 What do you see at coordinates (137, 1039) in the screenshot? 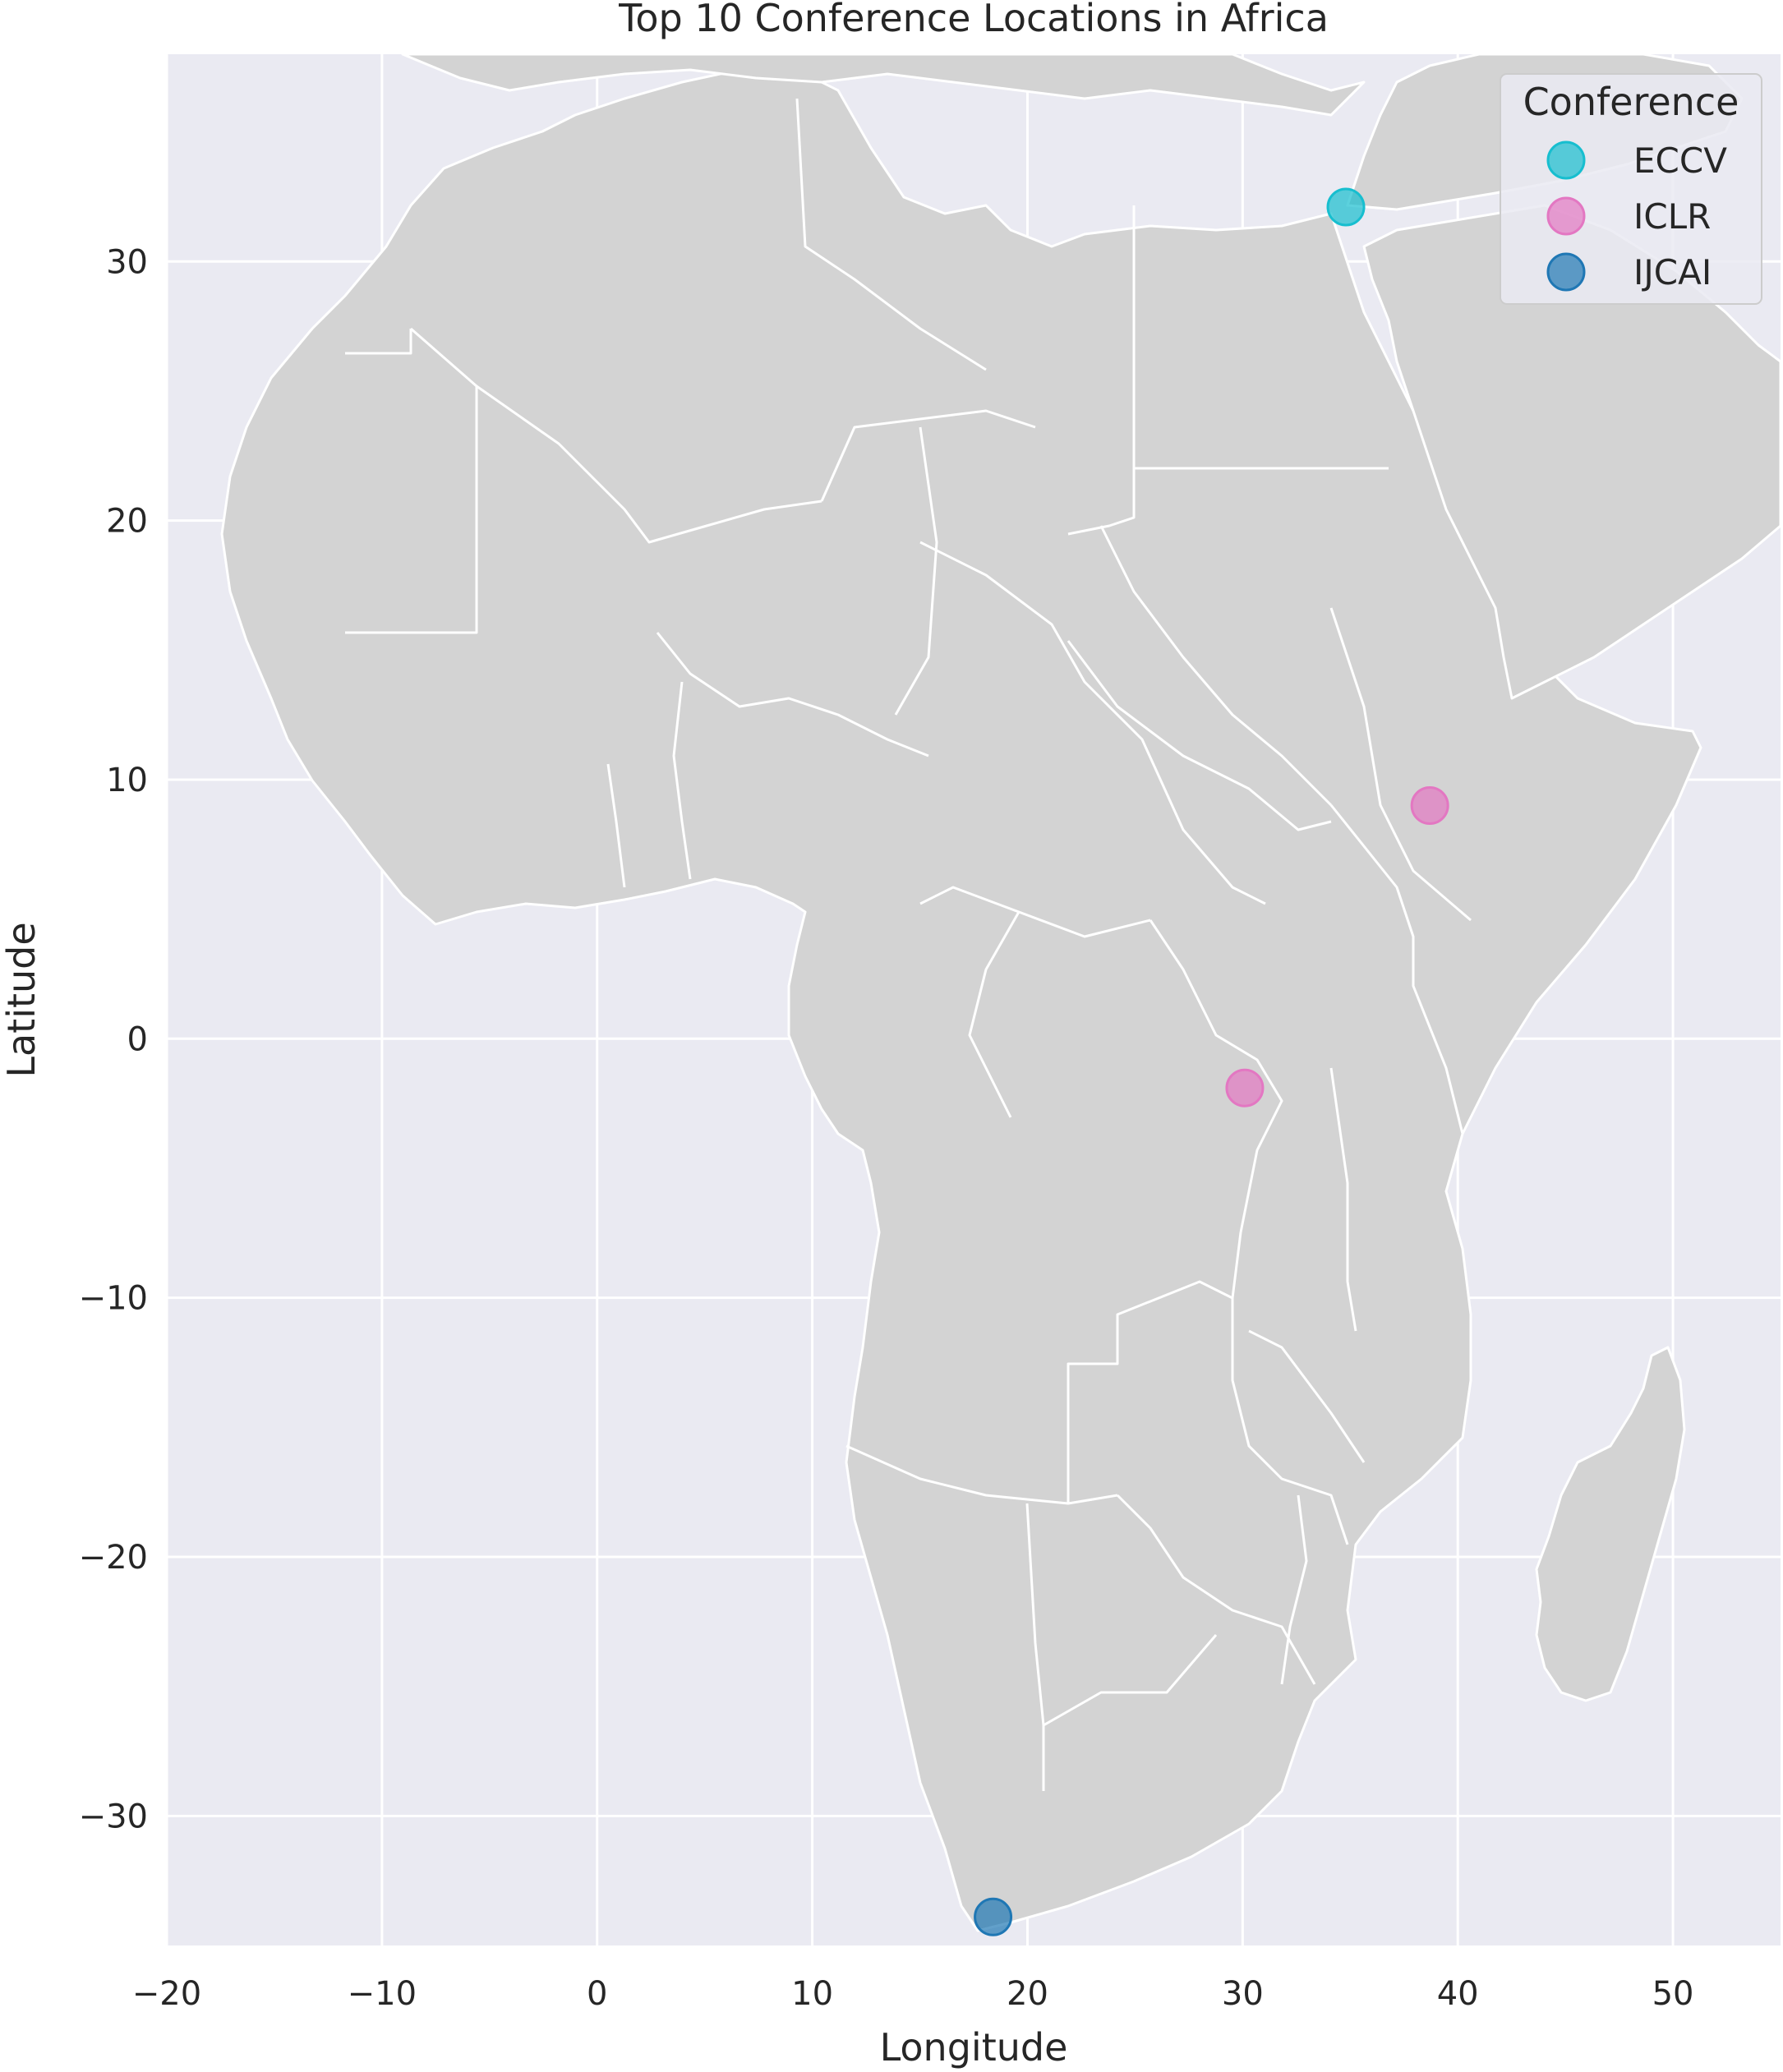
I see `y-tick-label: 0` at bounding box center [137, 1039].